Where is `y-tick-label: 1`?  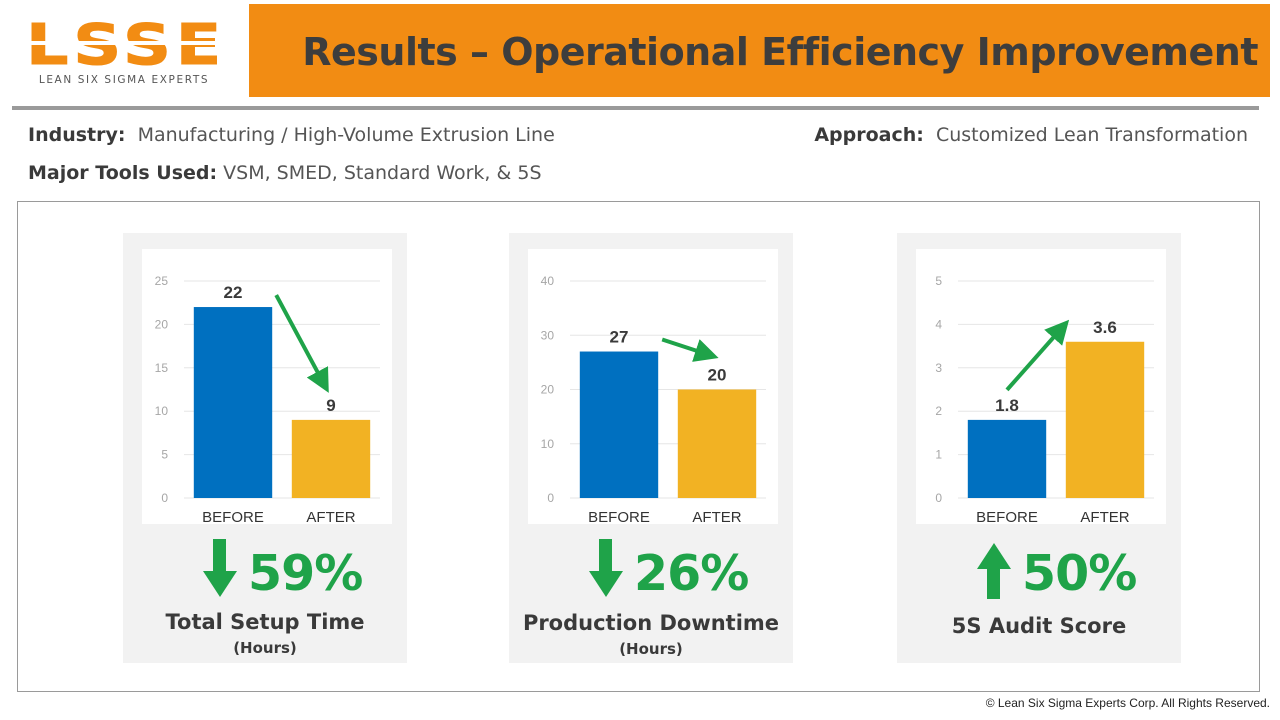 y-tick-label: 1 is located at coordinates (938, 455).